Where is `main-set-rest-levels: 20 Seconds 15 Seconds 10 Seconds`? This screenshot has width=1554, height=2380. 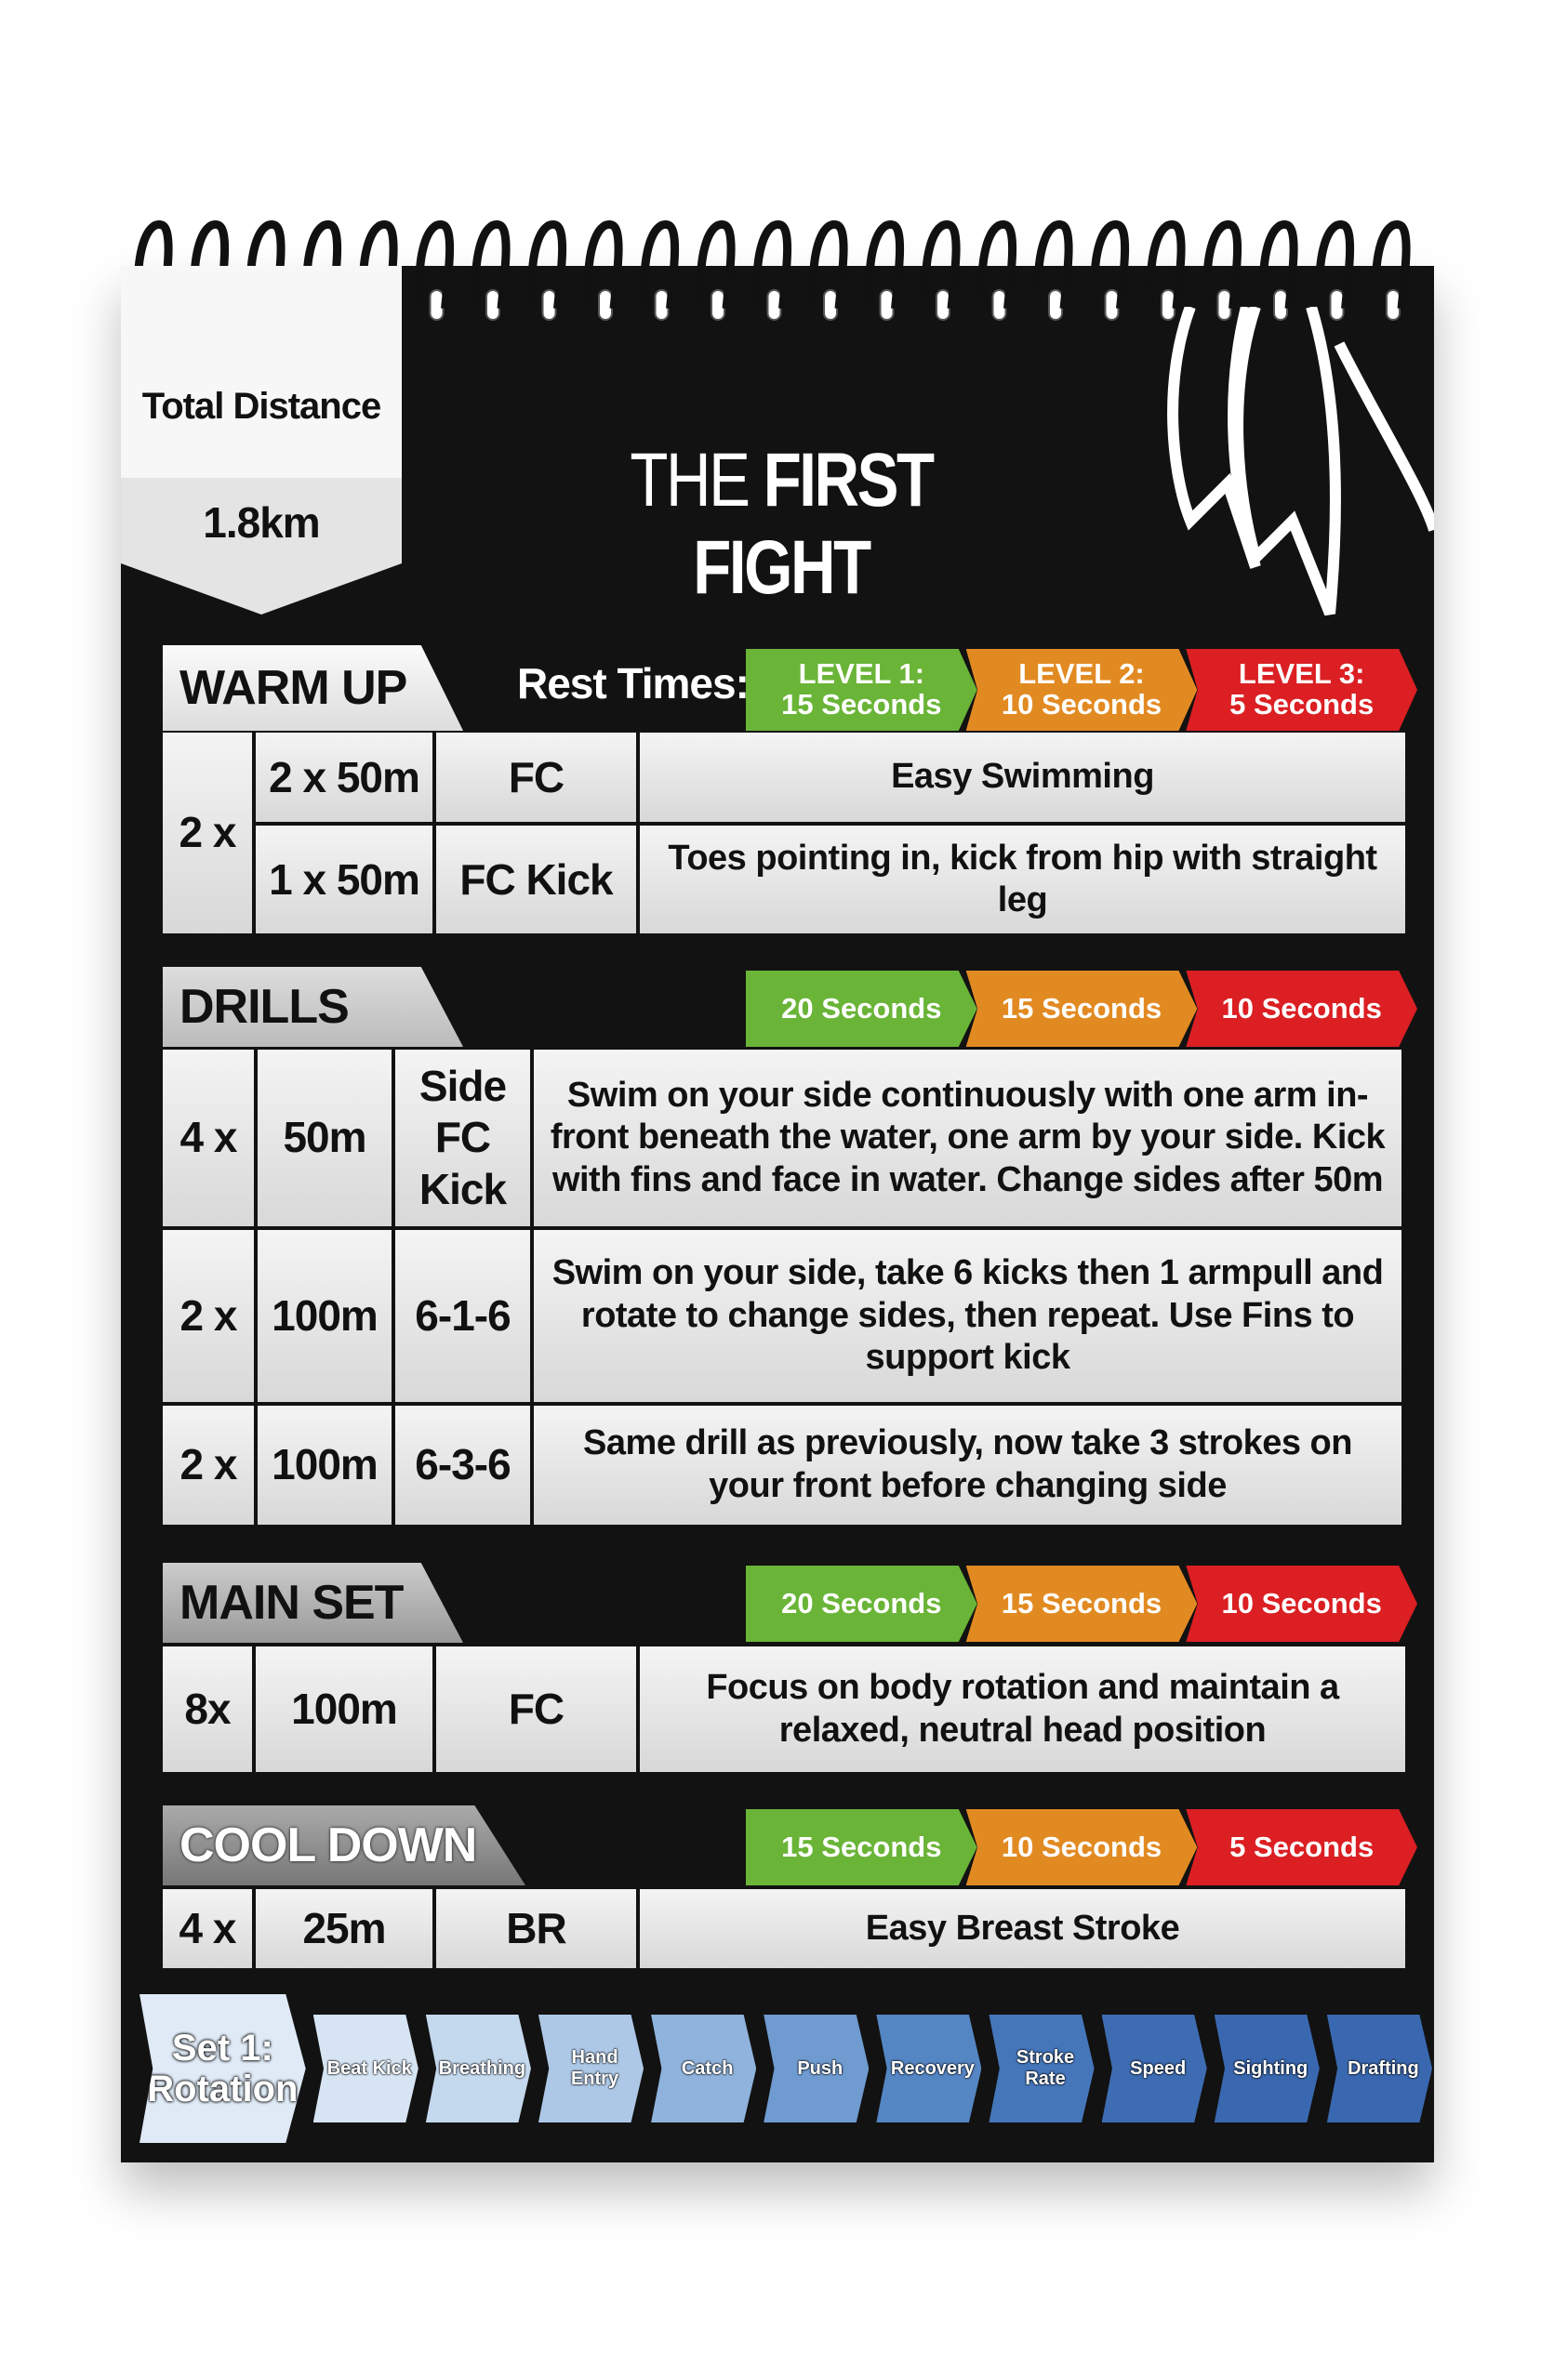 main-set-rest-levels: 20 Seconds 15 Seconds 10 Seconds is located at coordinates (1082, 1604).